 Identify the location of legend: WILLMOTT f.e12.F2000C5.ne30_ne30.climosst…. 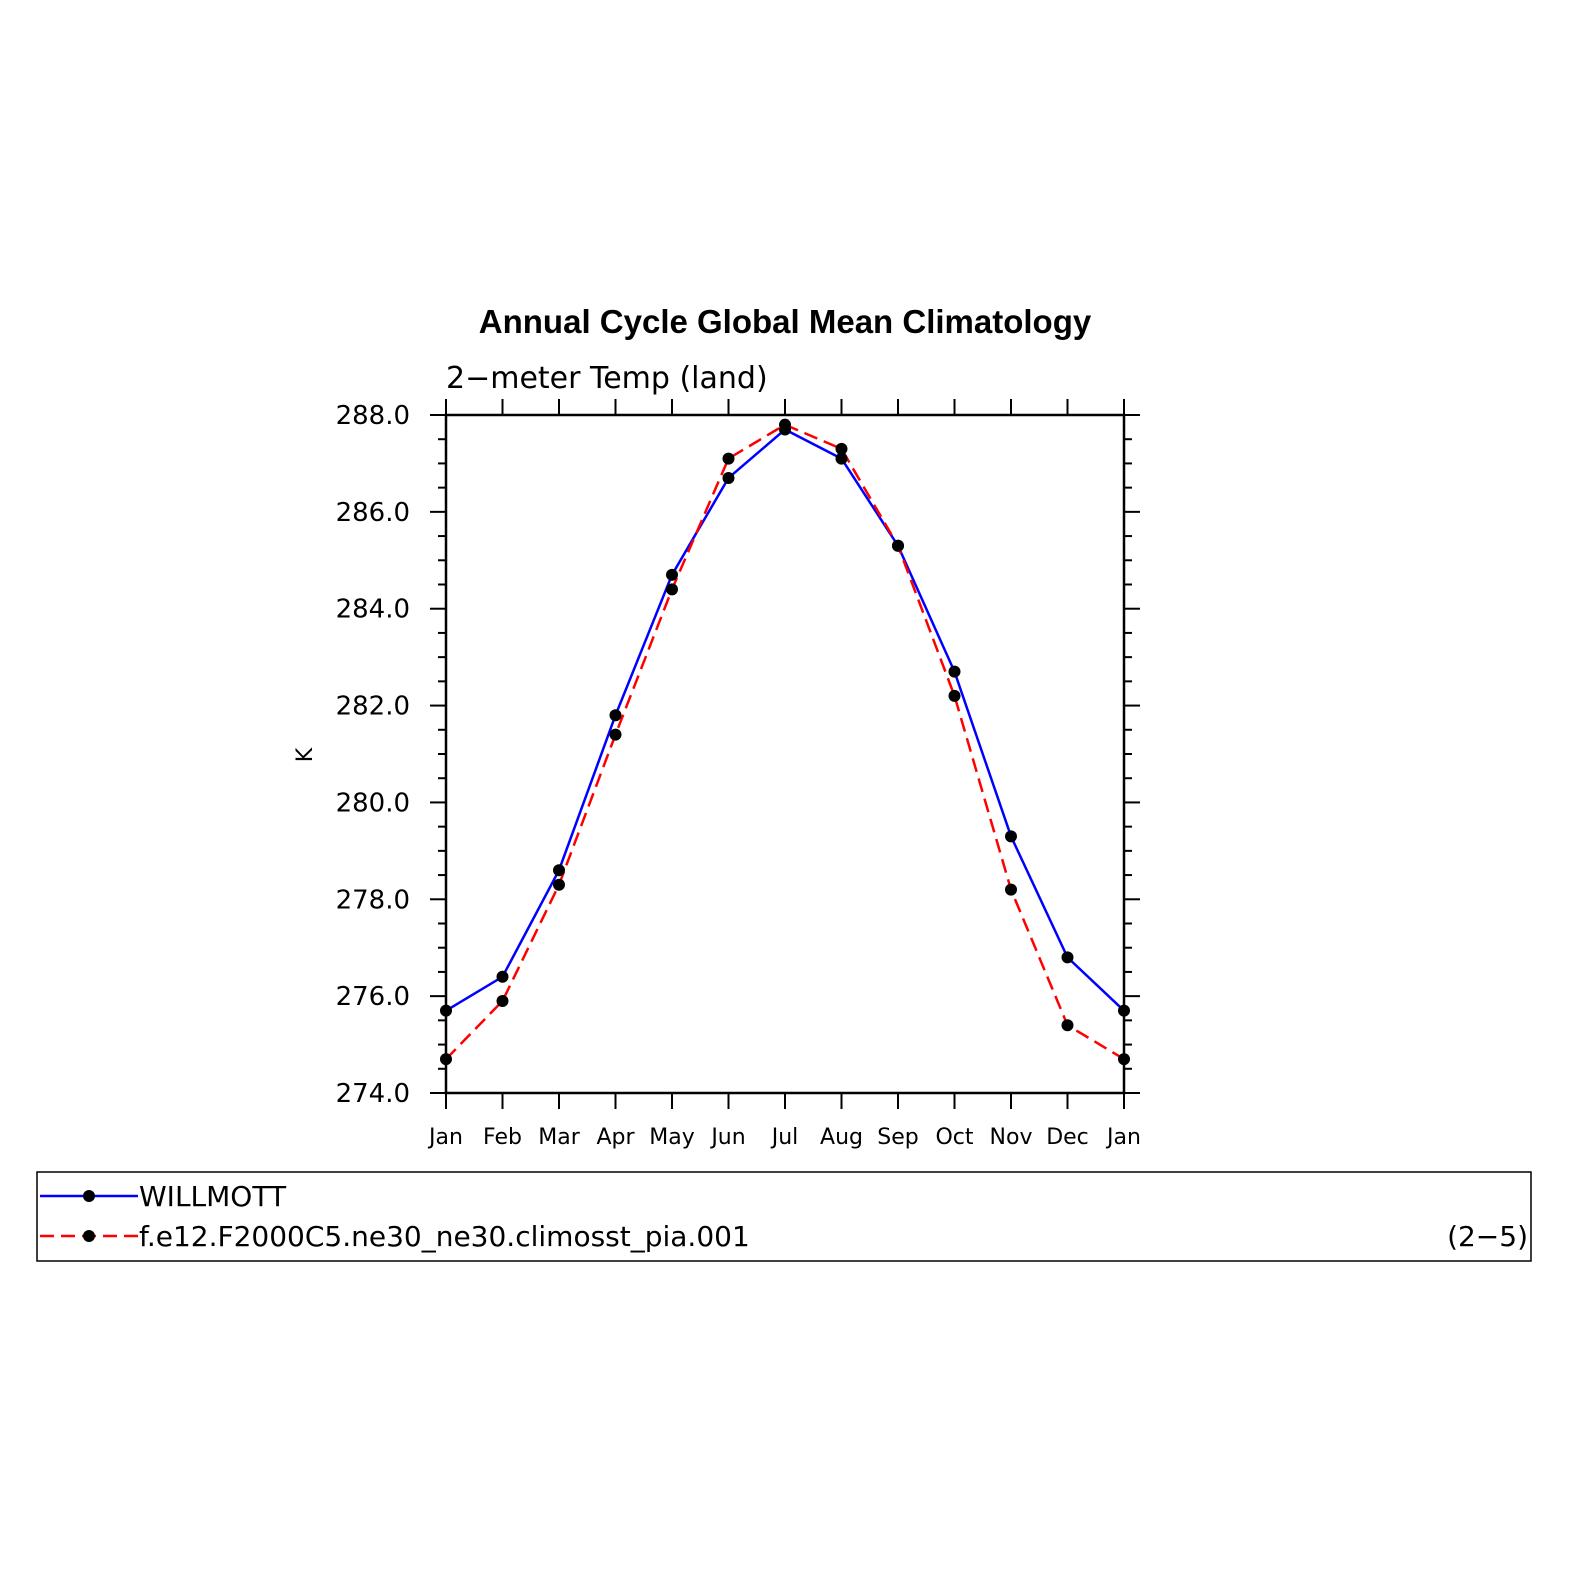
(395, 1216).